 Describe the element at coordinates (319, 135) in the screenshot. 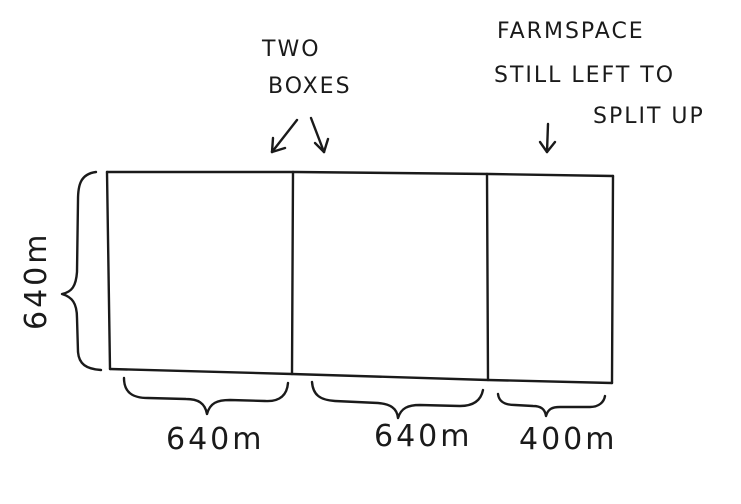

I see `arrow-to-box2-icon` at that location.